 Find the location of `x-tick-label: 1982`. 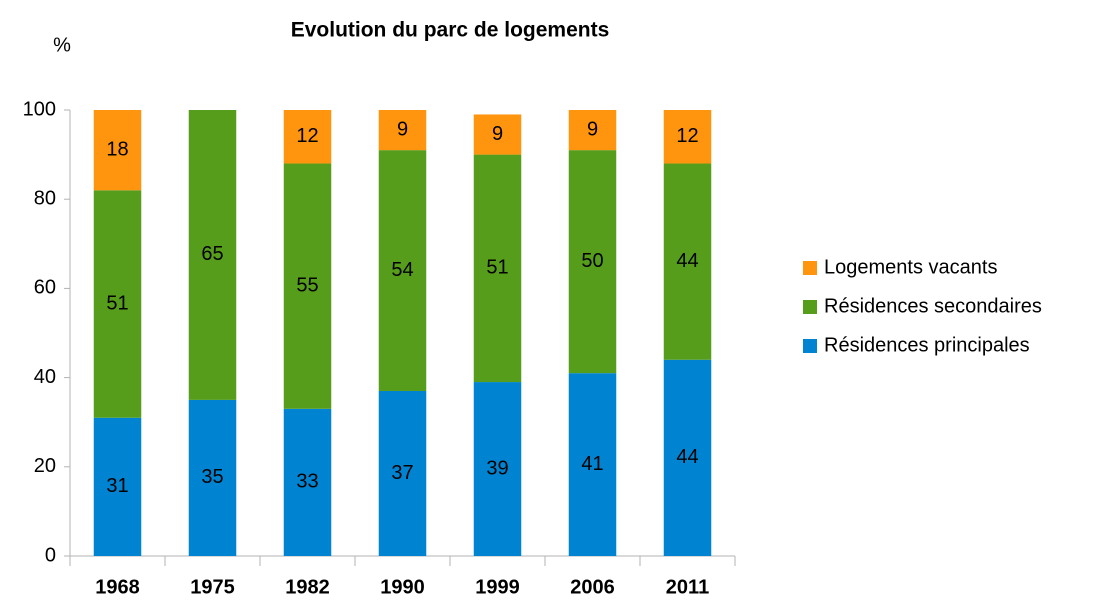

x-tick-label: 1982 is located at coordinates (307, 587).